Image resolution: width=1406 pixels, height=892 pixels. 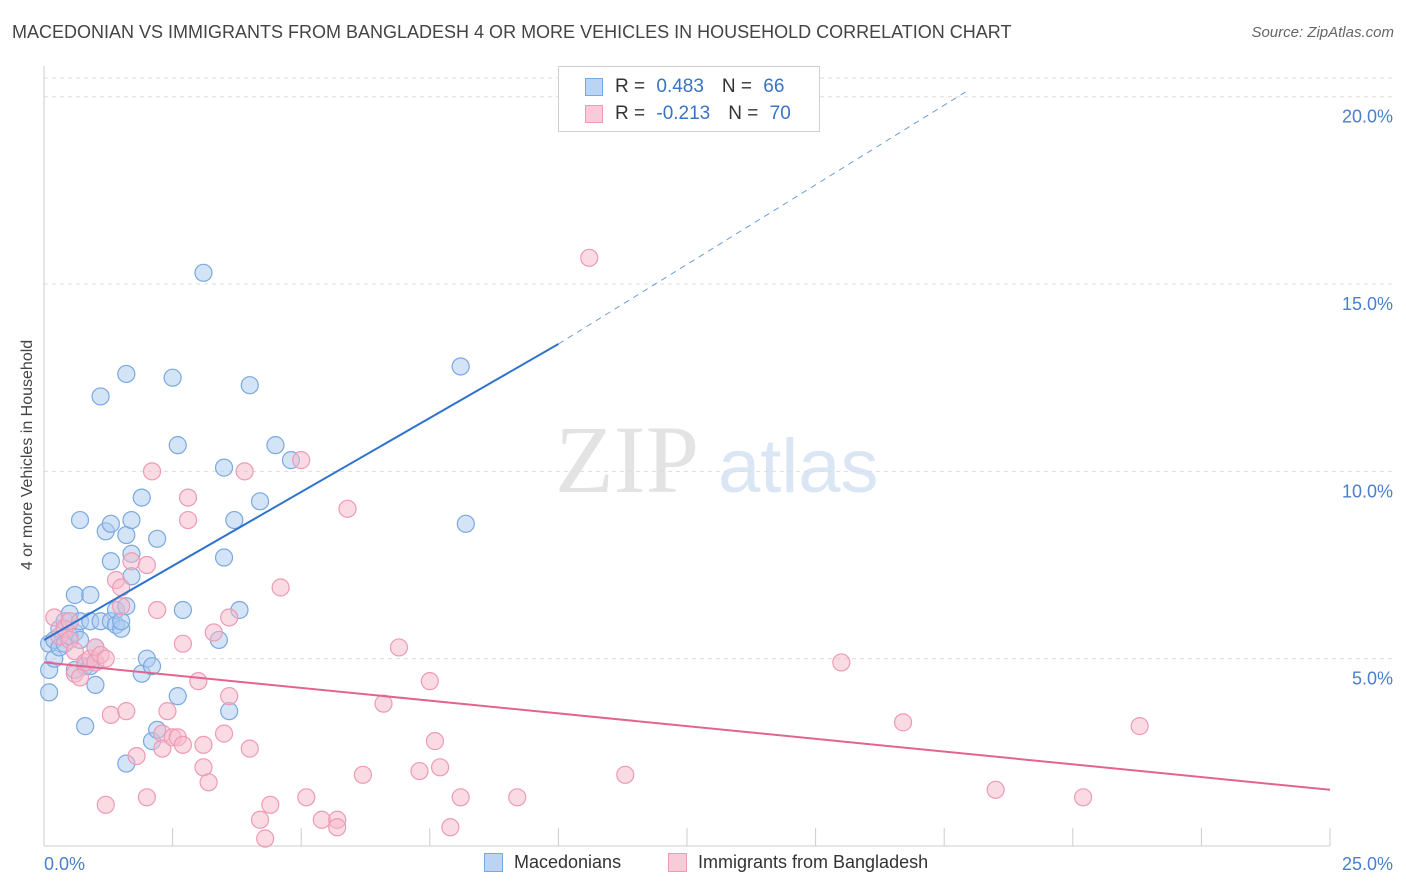 What do you see at coordinates (764, 216) in the screenshot?
I see `macedonian-trend-extension` at bounding box center [764, 216].